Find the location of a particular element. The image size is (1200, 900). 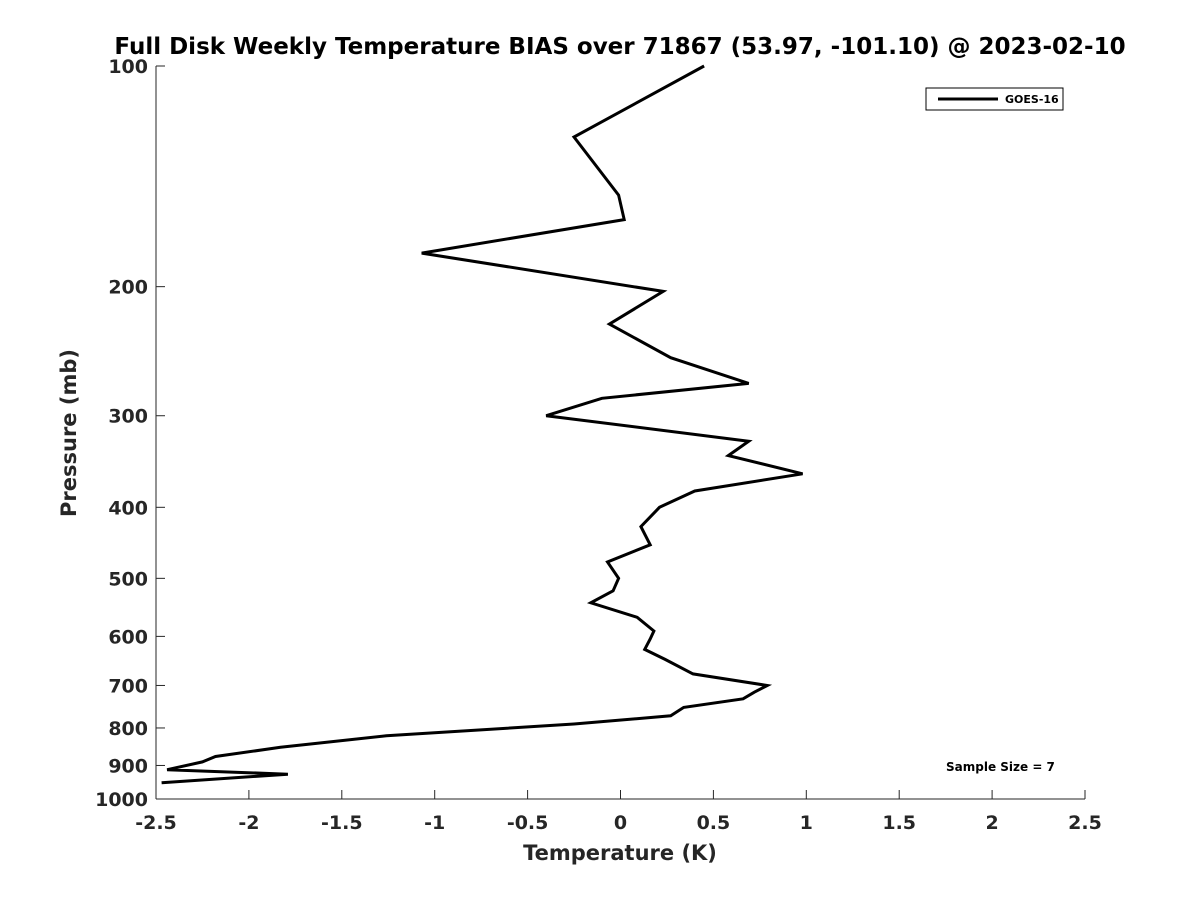

x-tick-label: -1 is located at coordinates (434, 823).